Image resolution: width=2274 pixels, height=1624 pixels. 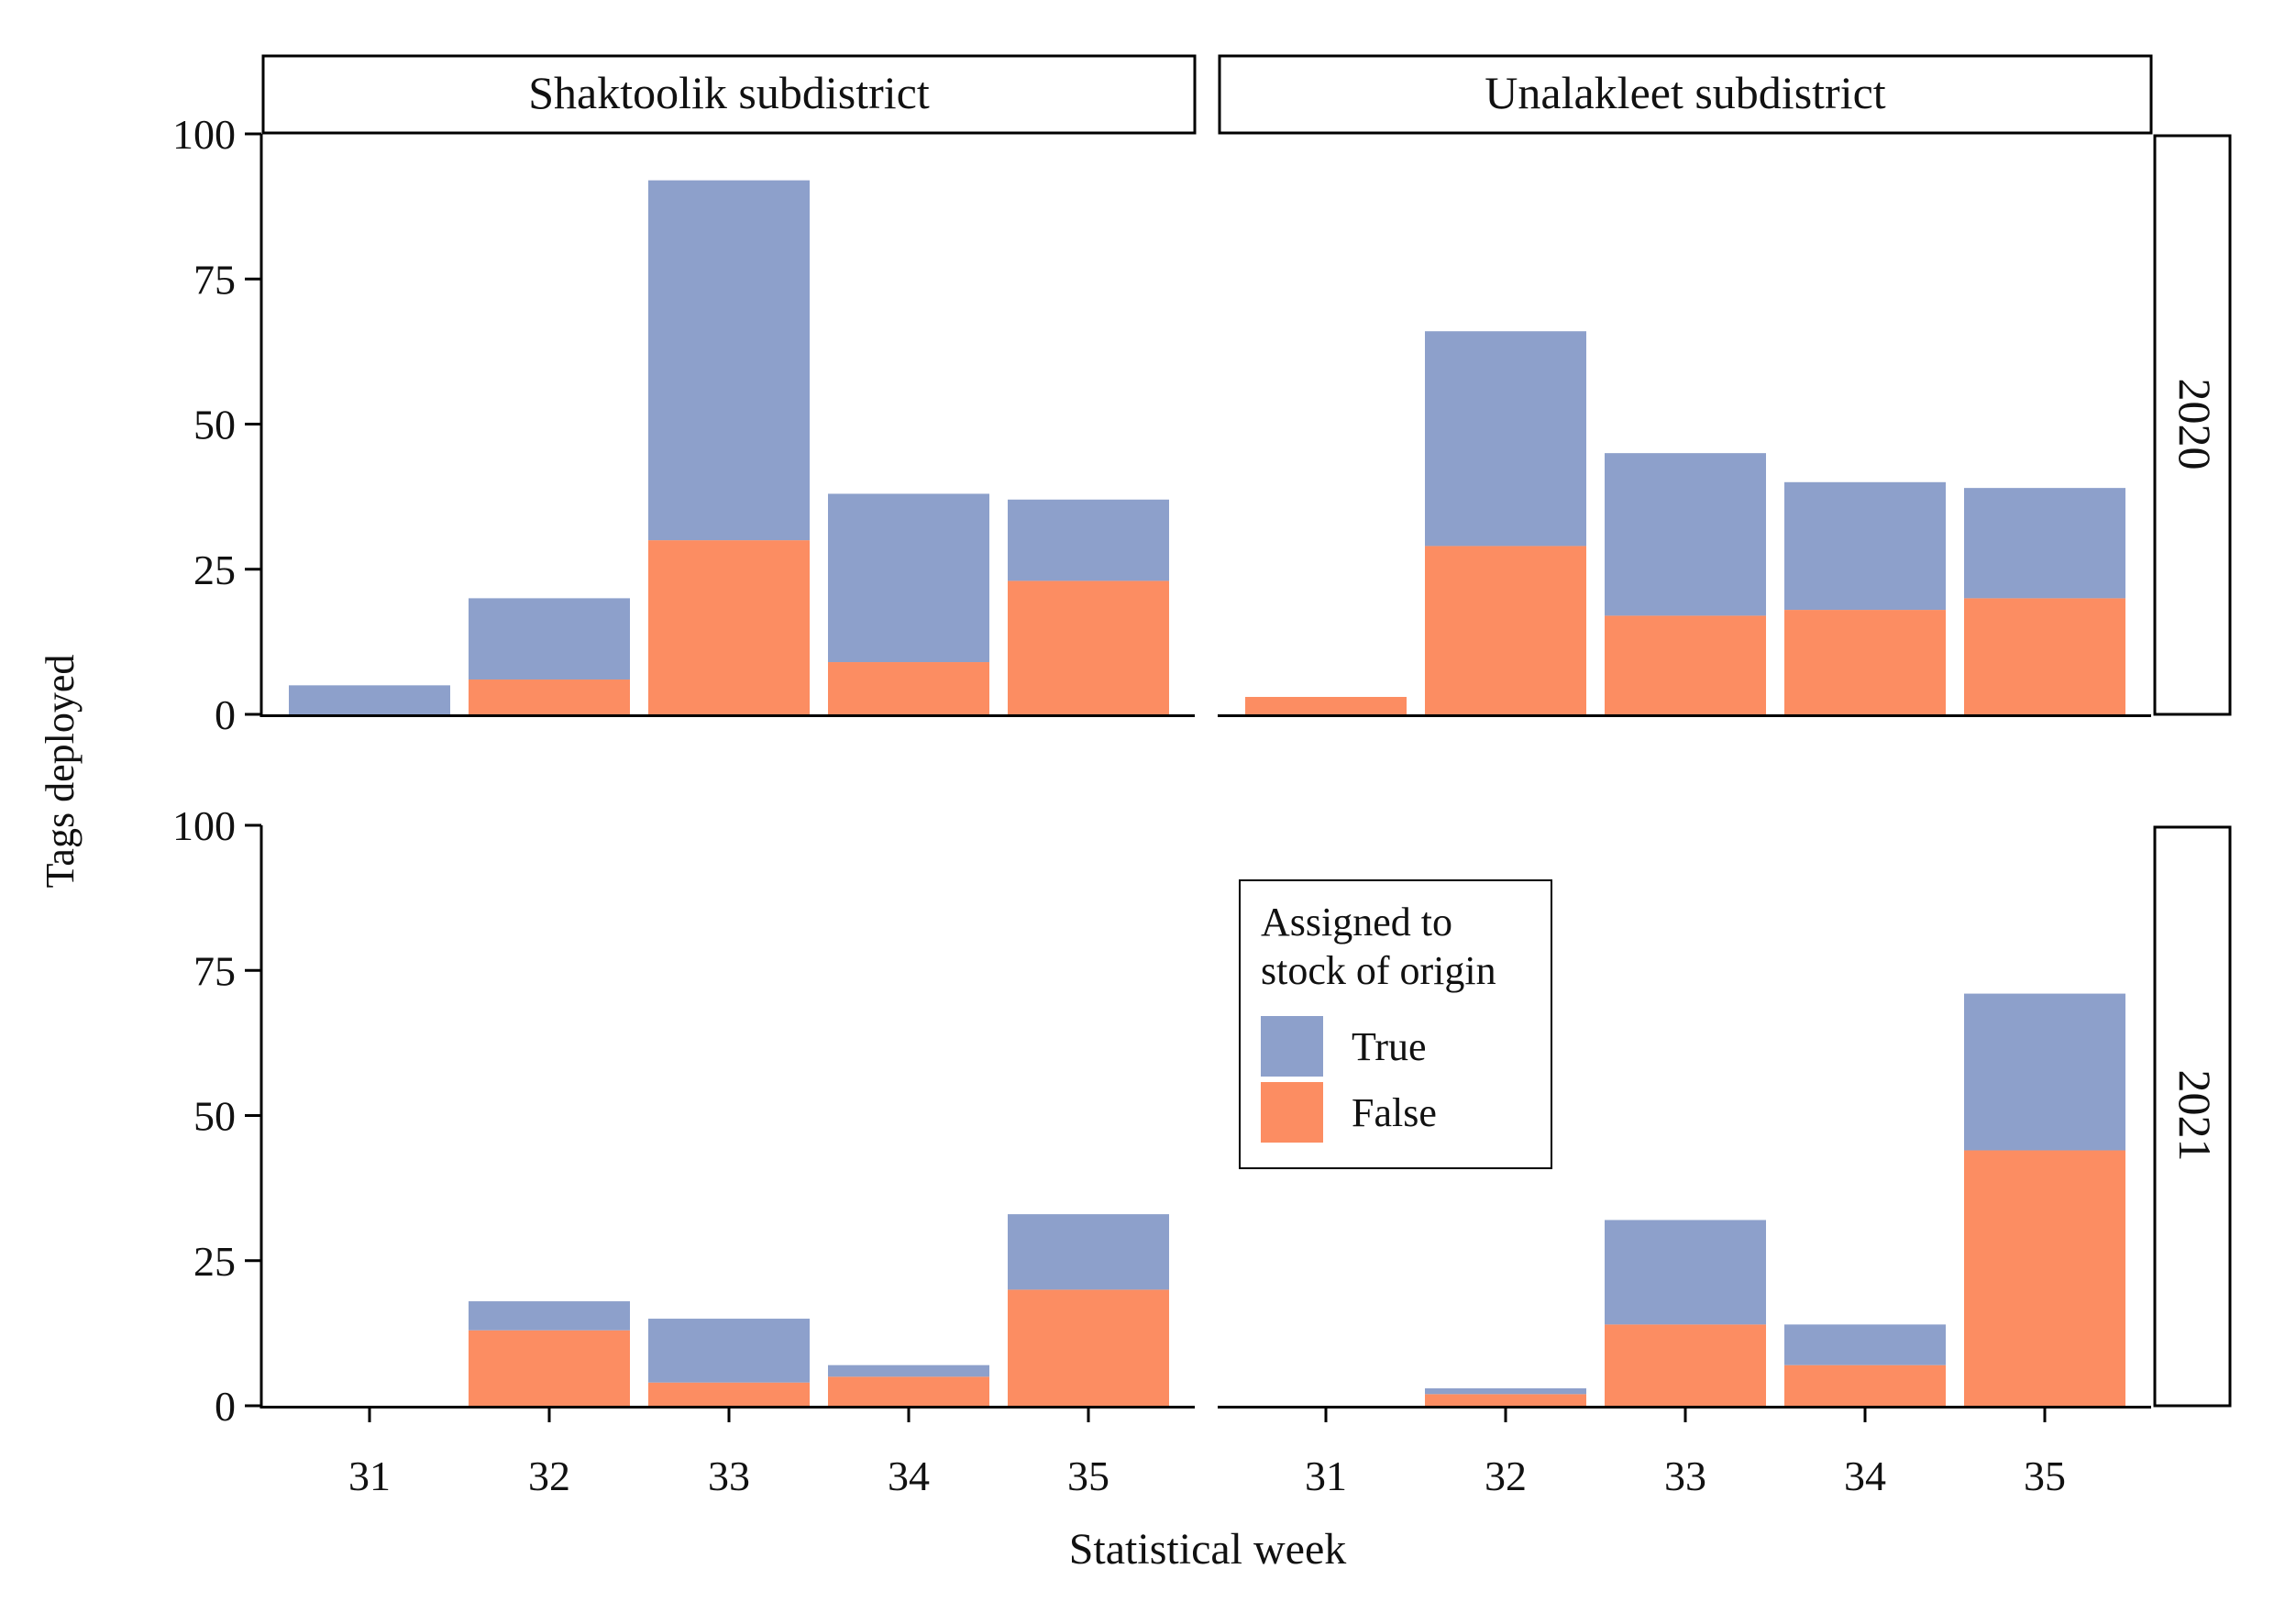 I want to click on facet-strip-unalakleet-subdistrict, so click(x=1686, y=94).